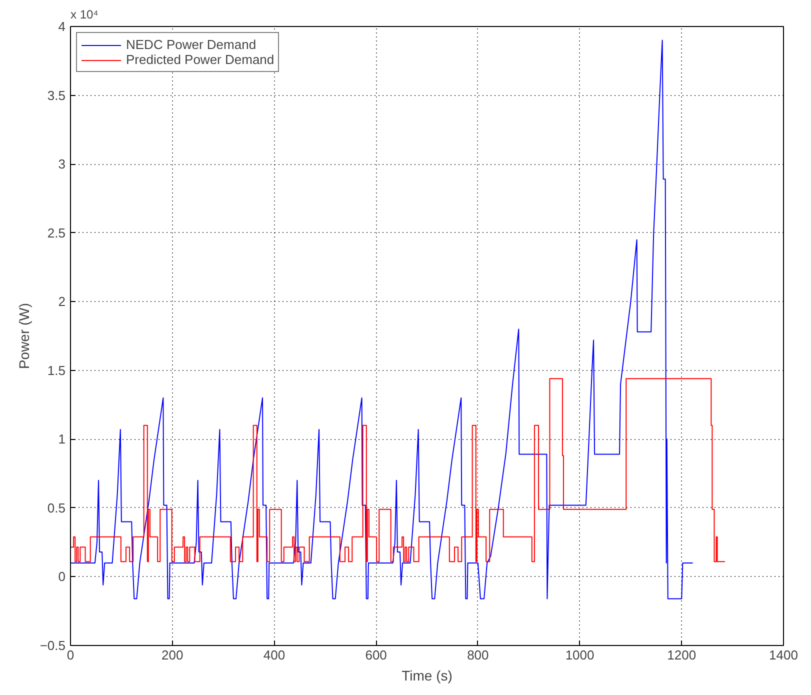  I want to click on y-tick-label: 1.5, so click(56, 370).